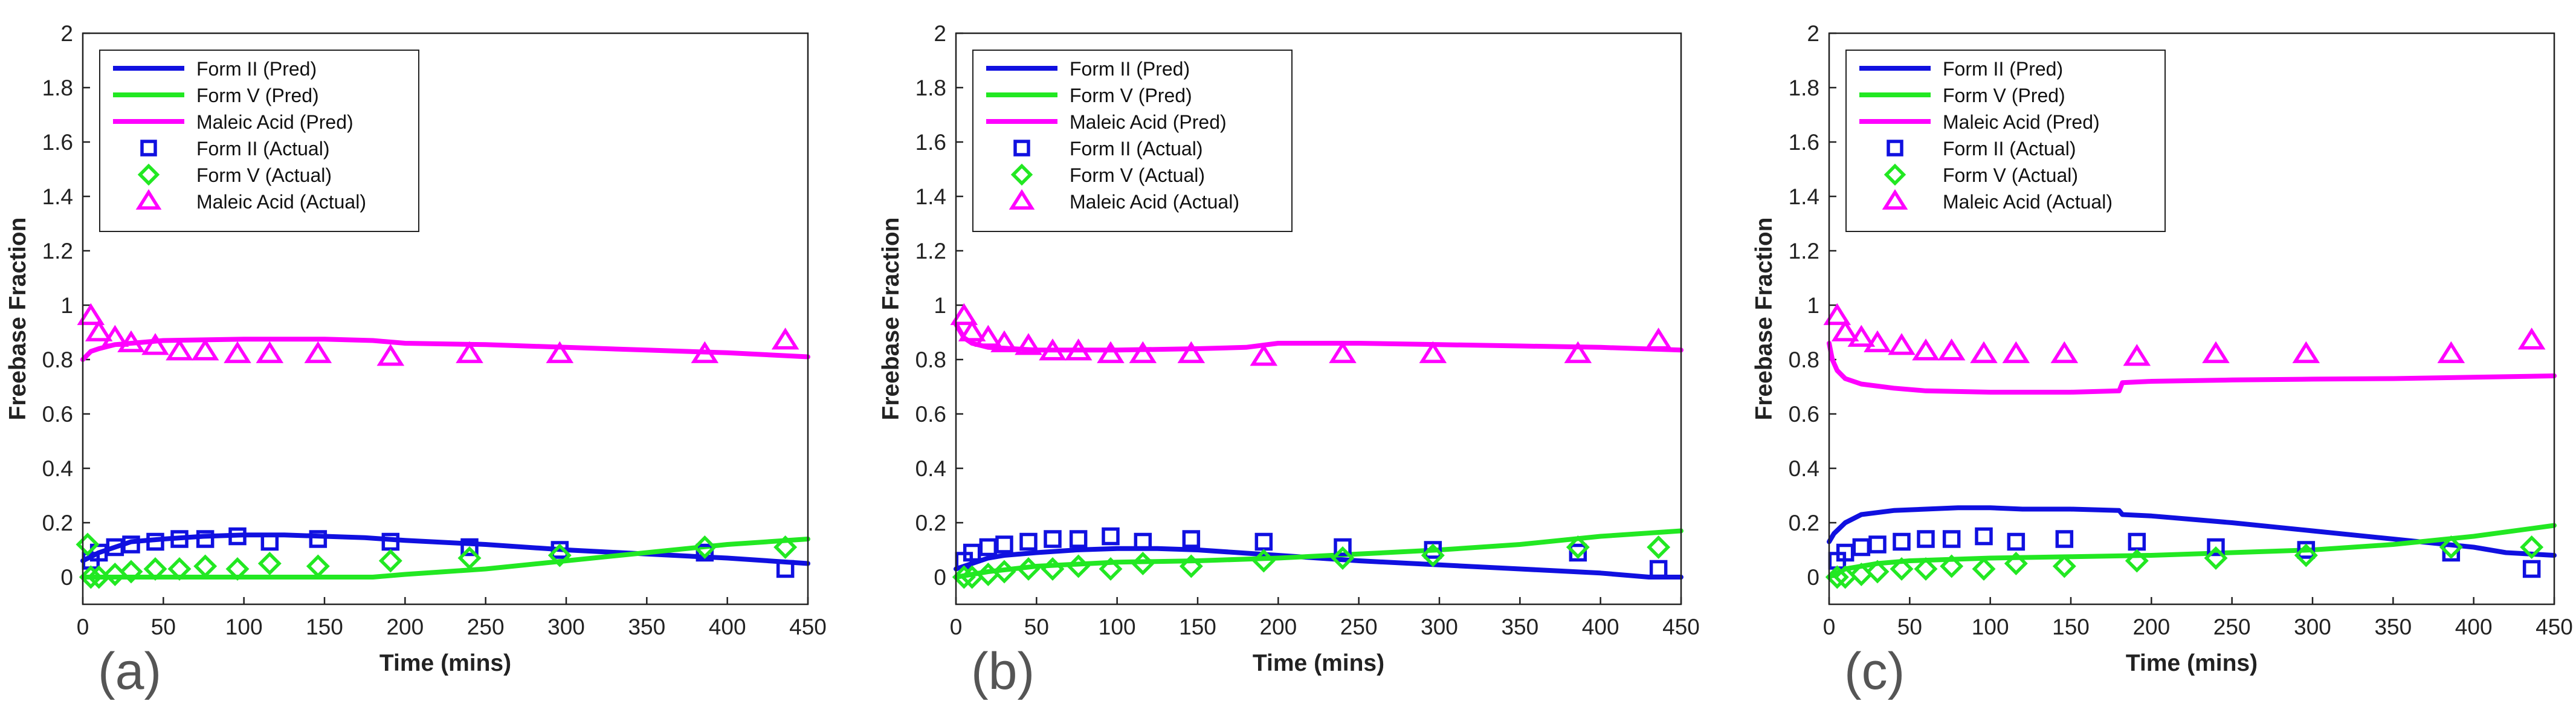 This screenshot has height=704, width=2576. I want to click on y-tick-label: 1.6, so click(1804, 142).